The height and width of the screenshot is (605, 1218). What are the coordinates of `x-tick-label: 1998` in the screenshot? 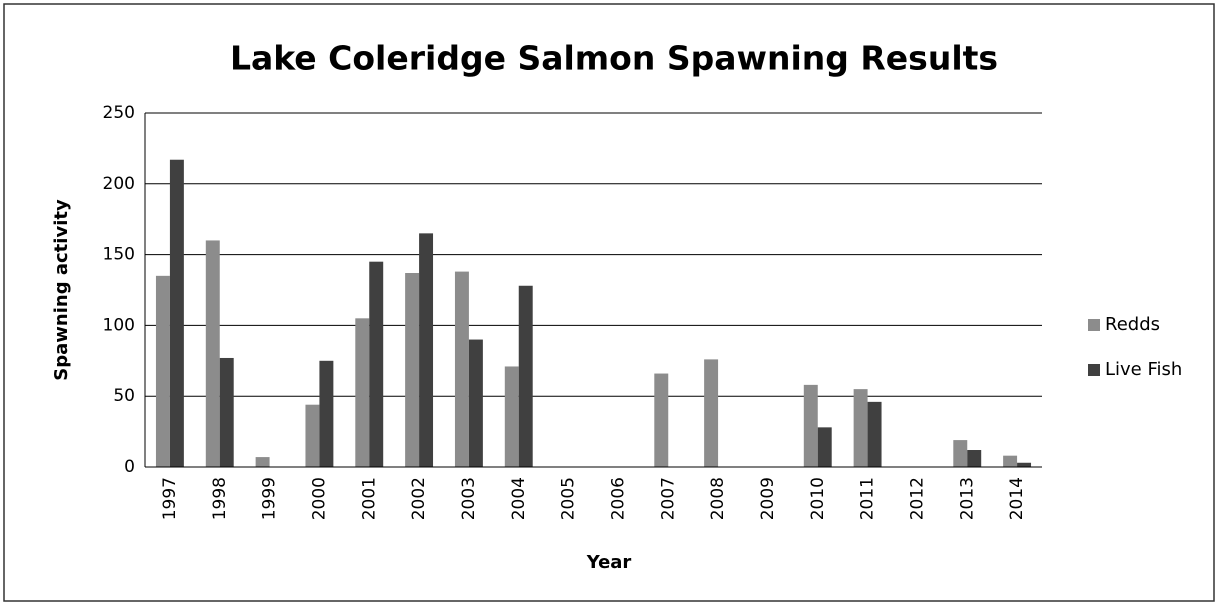 It's located at (220, 498).